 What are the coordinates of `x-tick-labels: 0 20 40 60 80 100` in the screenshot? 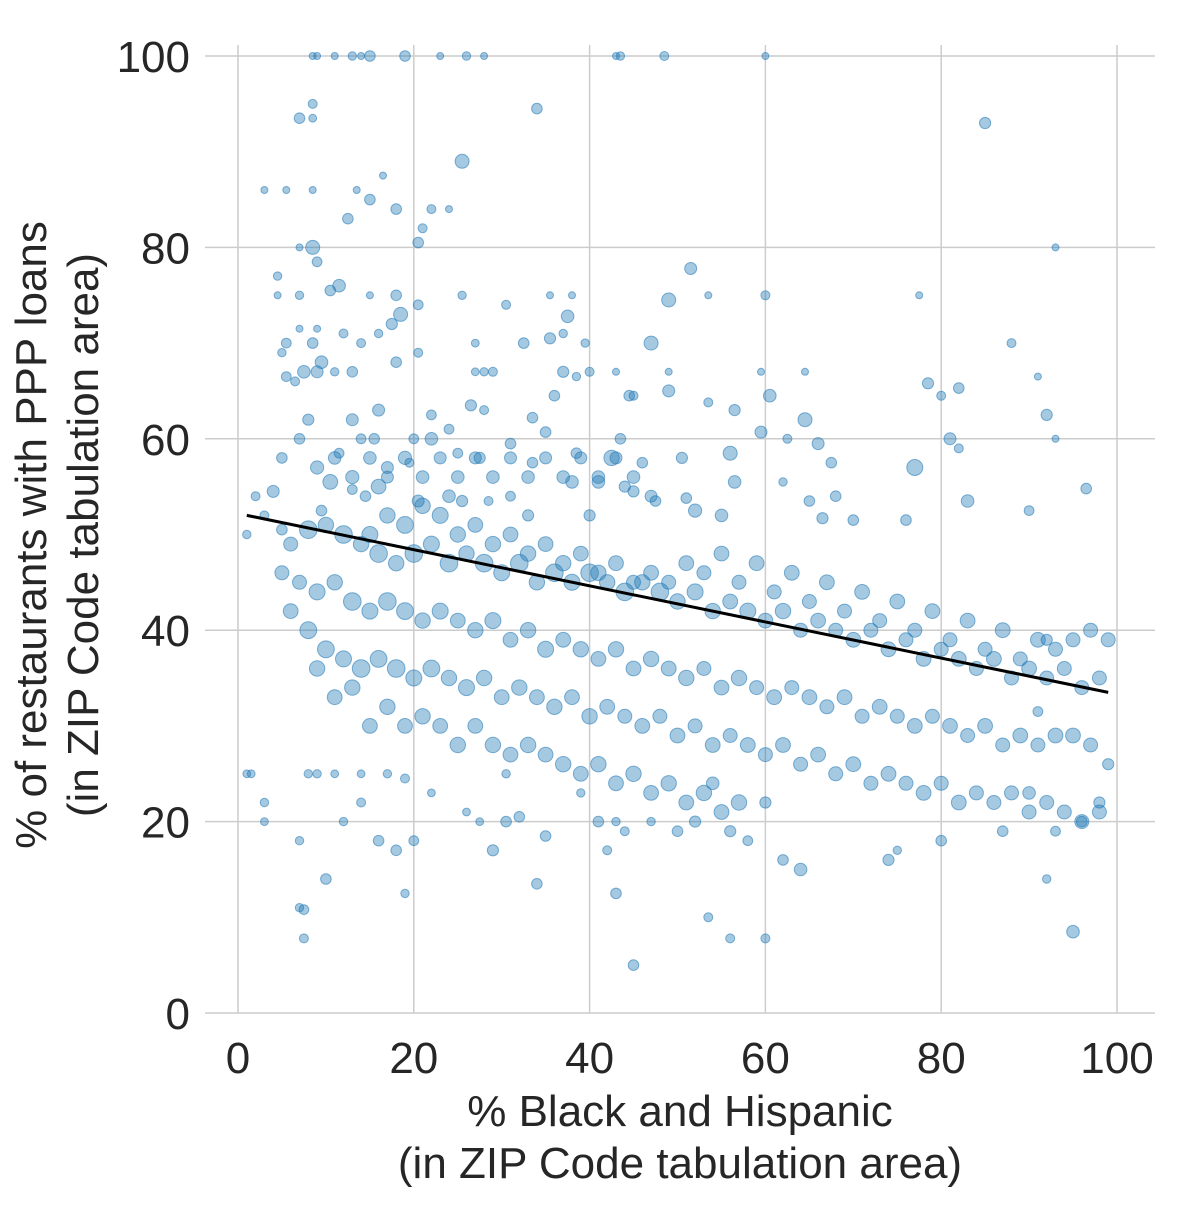 It's located at (690, 1058).